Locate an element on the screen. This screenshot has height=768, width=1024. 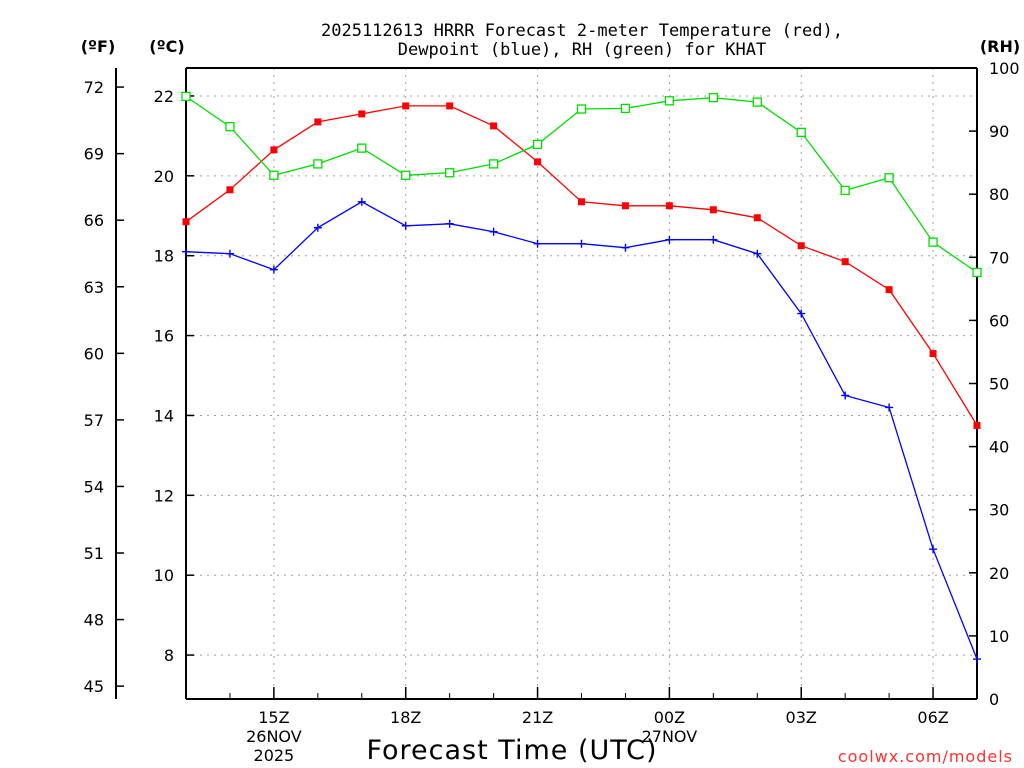
x-tick-label: 06Z is located at coordinates (932, 717).